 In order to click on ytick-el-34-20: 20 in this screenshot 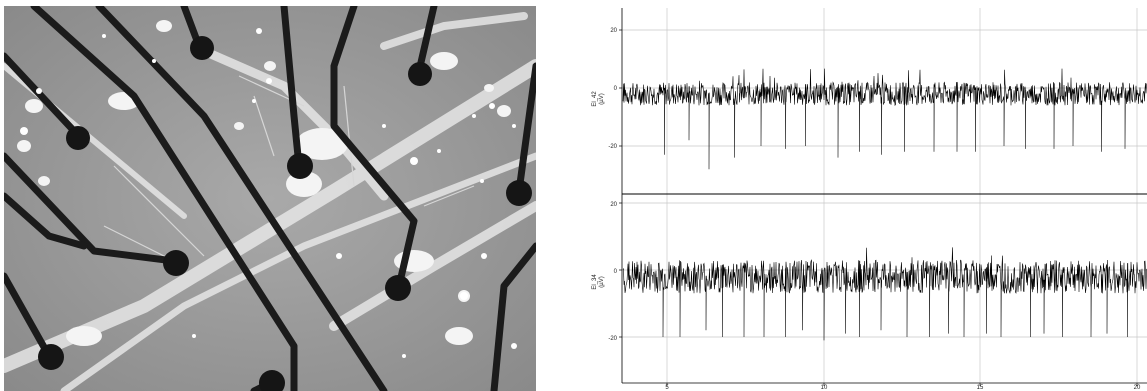, I will do `click(613, 205)`.